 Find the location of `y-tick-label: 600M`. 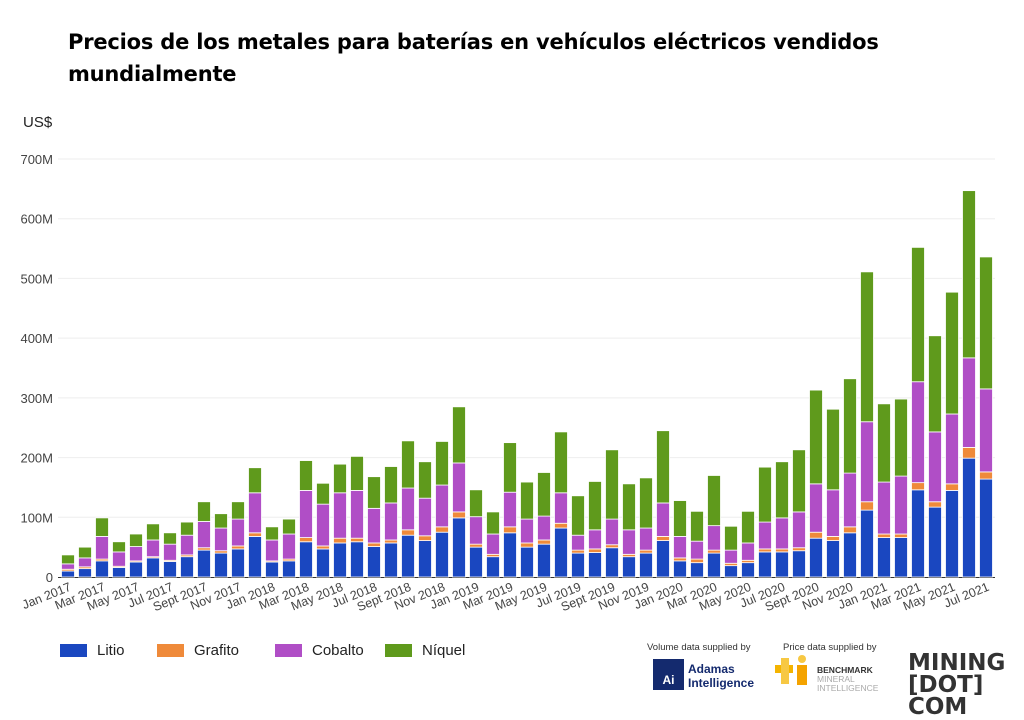

y-tick-label: 600M is located at coordinates (36, 219).